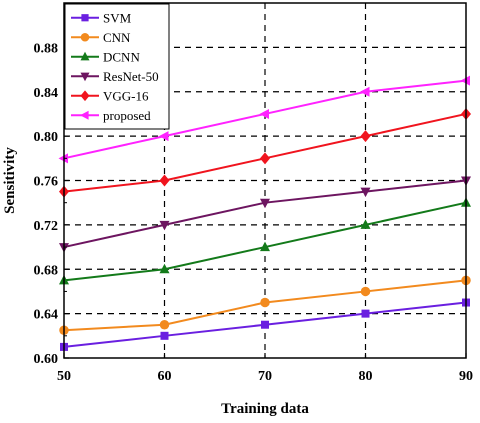 The image size is (480, 423). What do you see at coordinates (64, 376) in the screenshot?
I see `x-tick-label: 50` at bounding box center [64, 376].